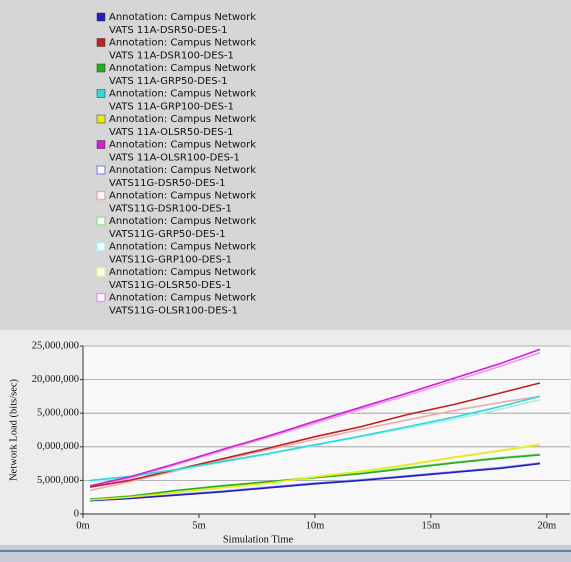 The height and width of the screenshot is (562, 571). I want to click on y-tick-label: 20,000,000, so click(55, 379).